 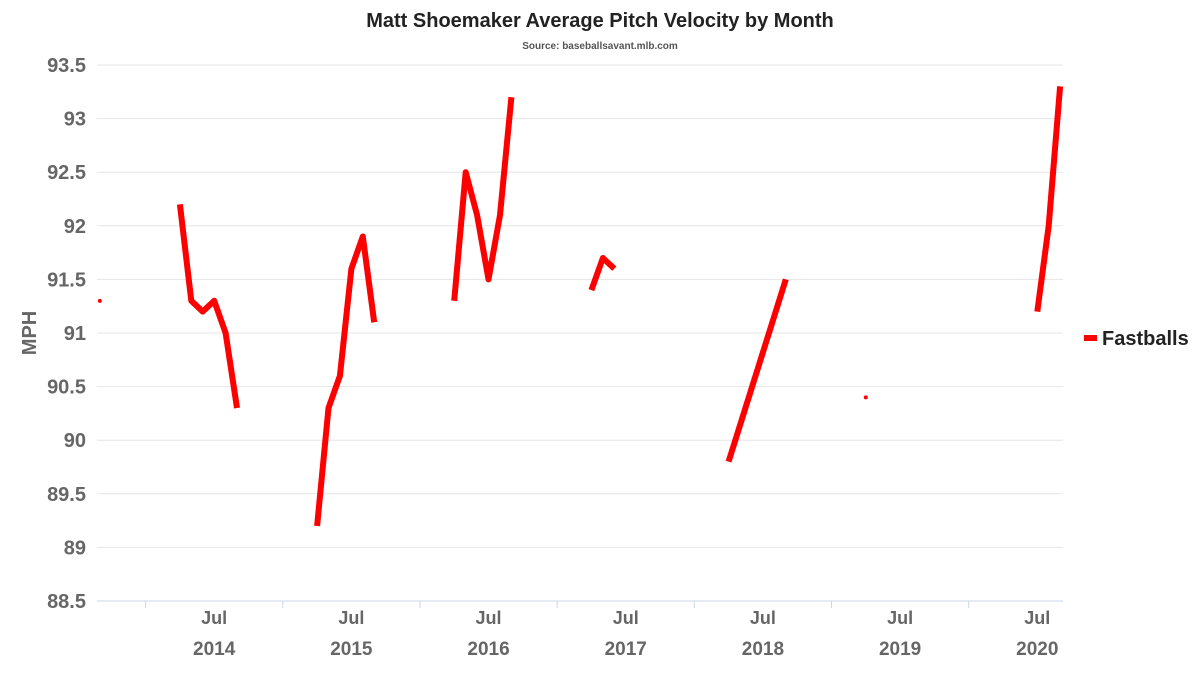 What do you see at coordinates (75, 334) in the screenshot?
I see `y-tick-label: 91` at bounding box center [75, 334].